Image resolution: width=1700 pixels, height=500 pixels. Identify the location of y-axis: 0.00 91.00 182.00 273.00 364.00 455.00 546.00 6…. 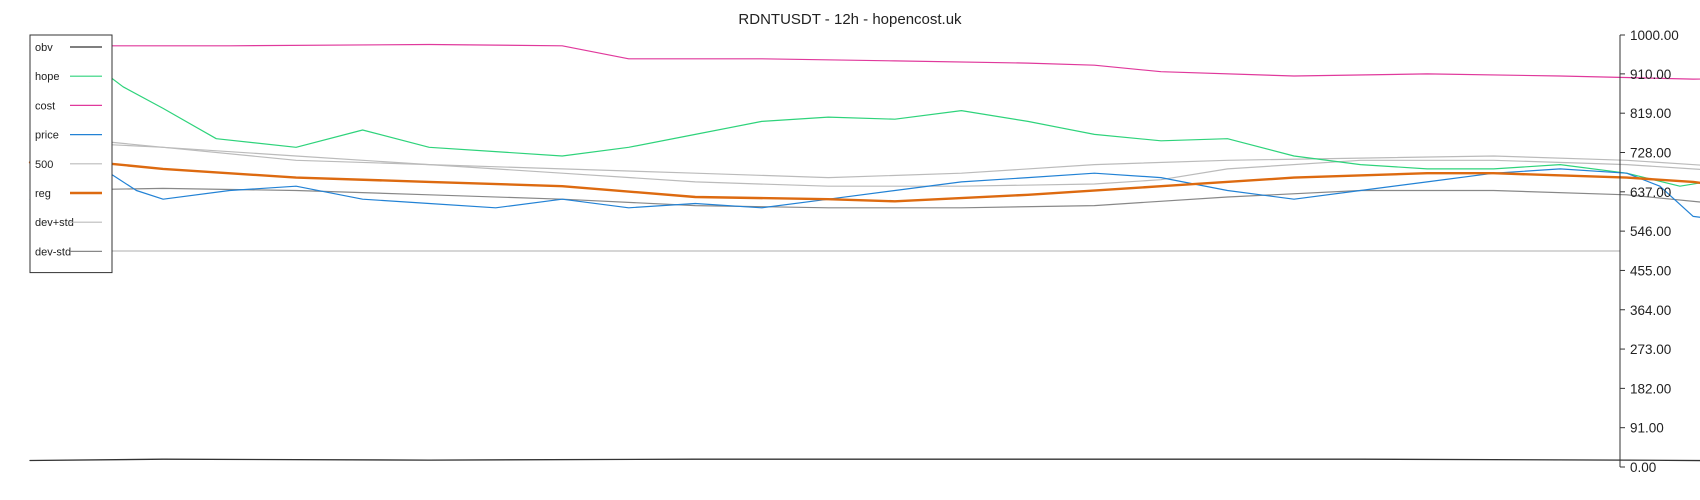
(1649, 251).